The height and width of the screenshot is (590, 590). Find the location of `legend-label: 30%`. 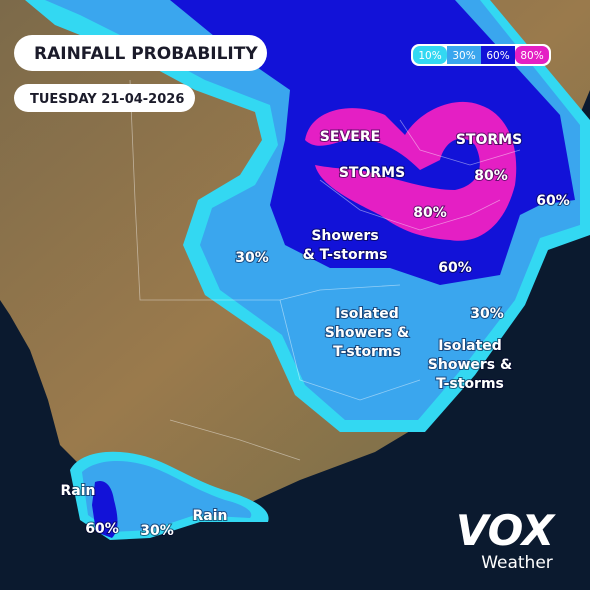

legend-label: 30% is located at coordinates (463, 56).